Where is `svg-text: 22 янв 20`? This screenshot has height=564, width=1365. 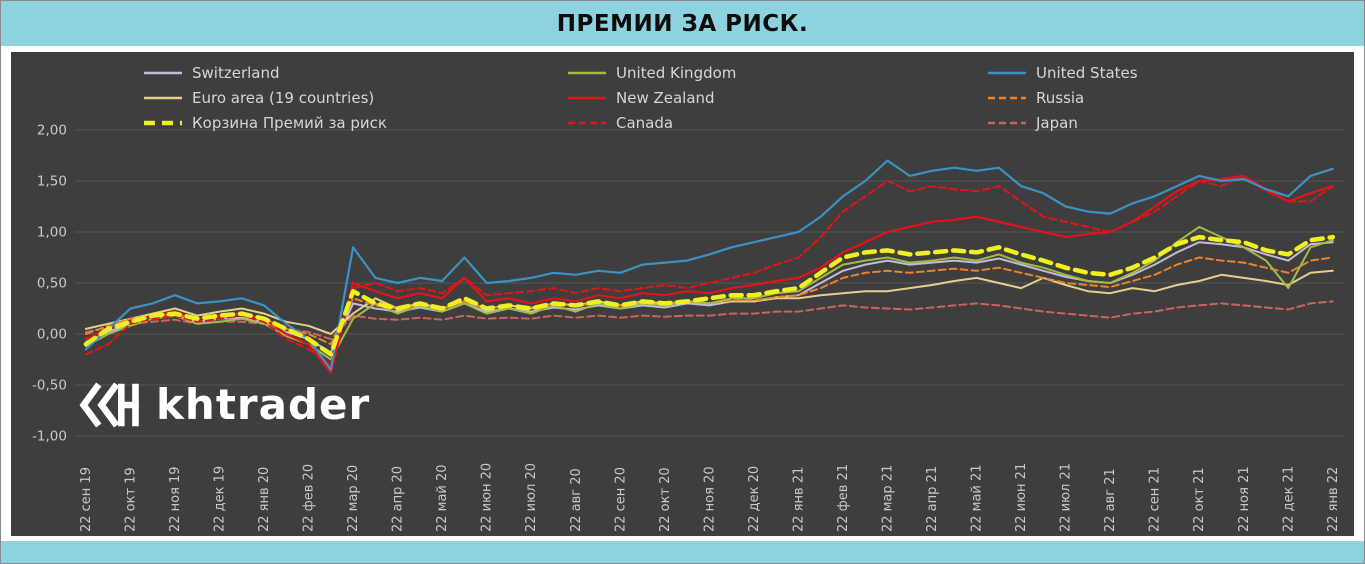 svg-text: 22 янв 20 is located at coordinates (264, 499).